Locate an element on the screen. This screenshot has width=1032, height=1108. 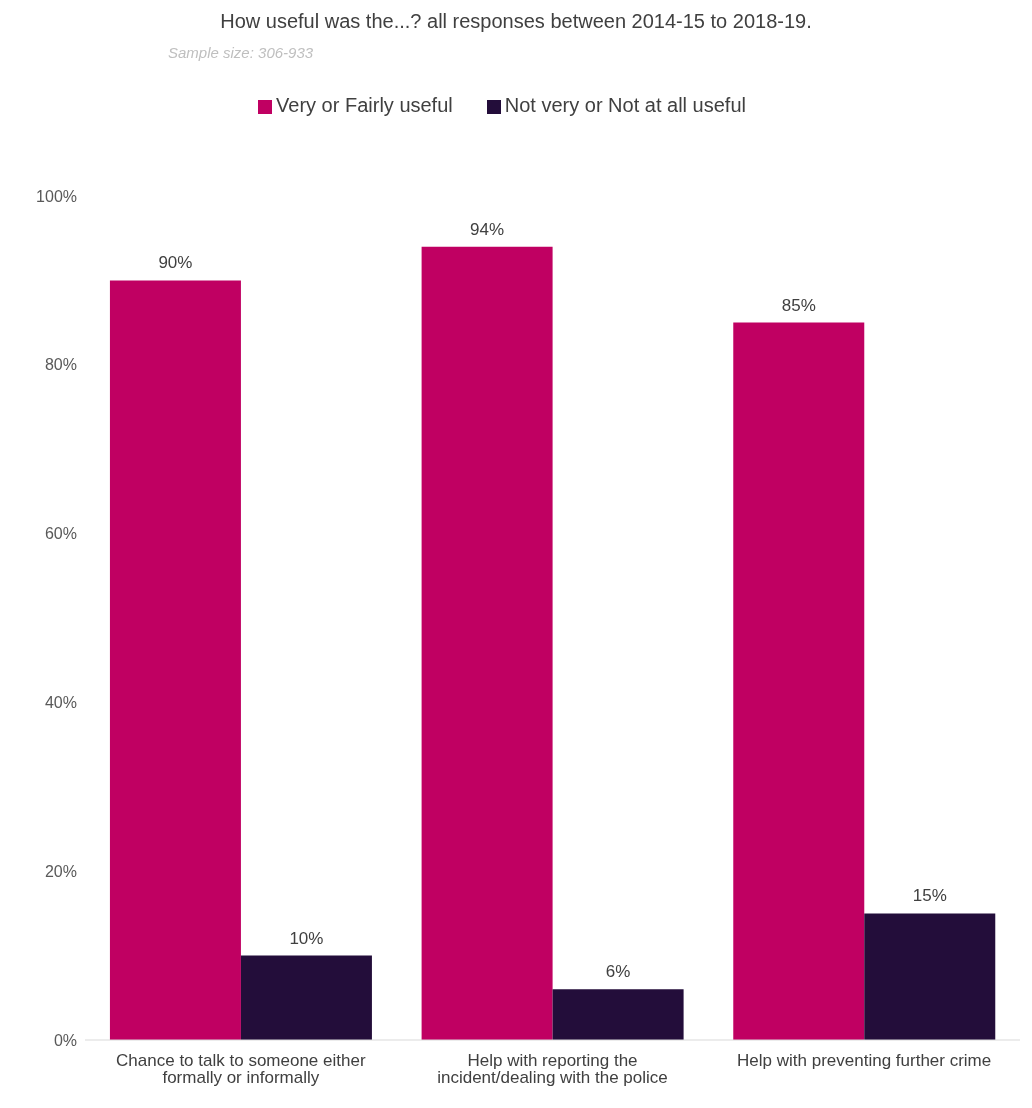
y-tick-label: 80% is located at coordinates (60, 365).